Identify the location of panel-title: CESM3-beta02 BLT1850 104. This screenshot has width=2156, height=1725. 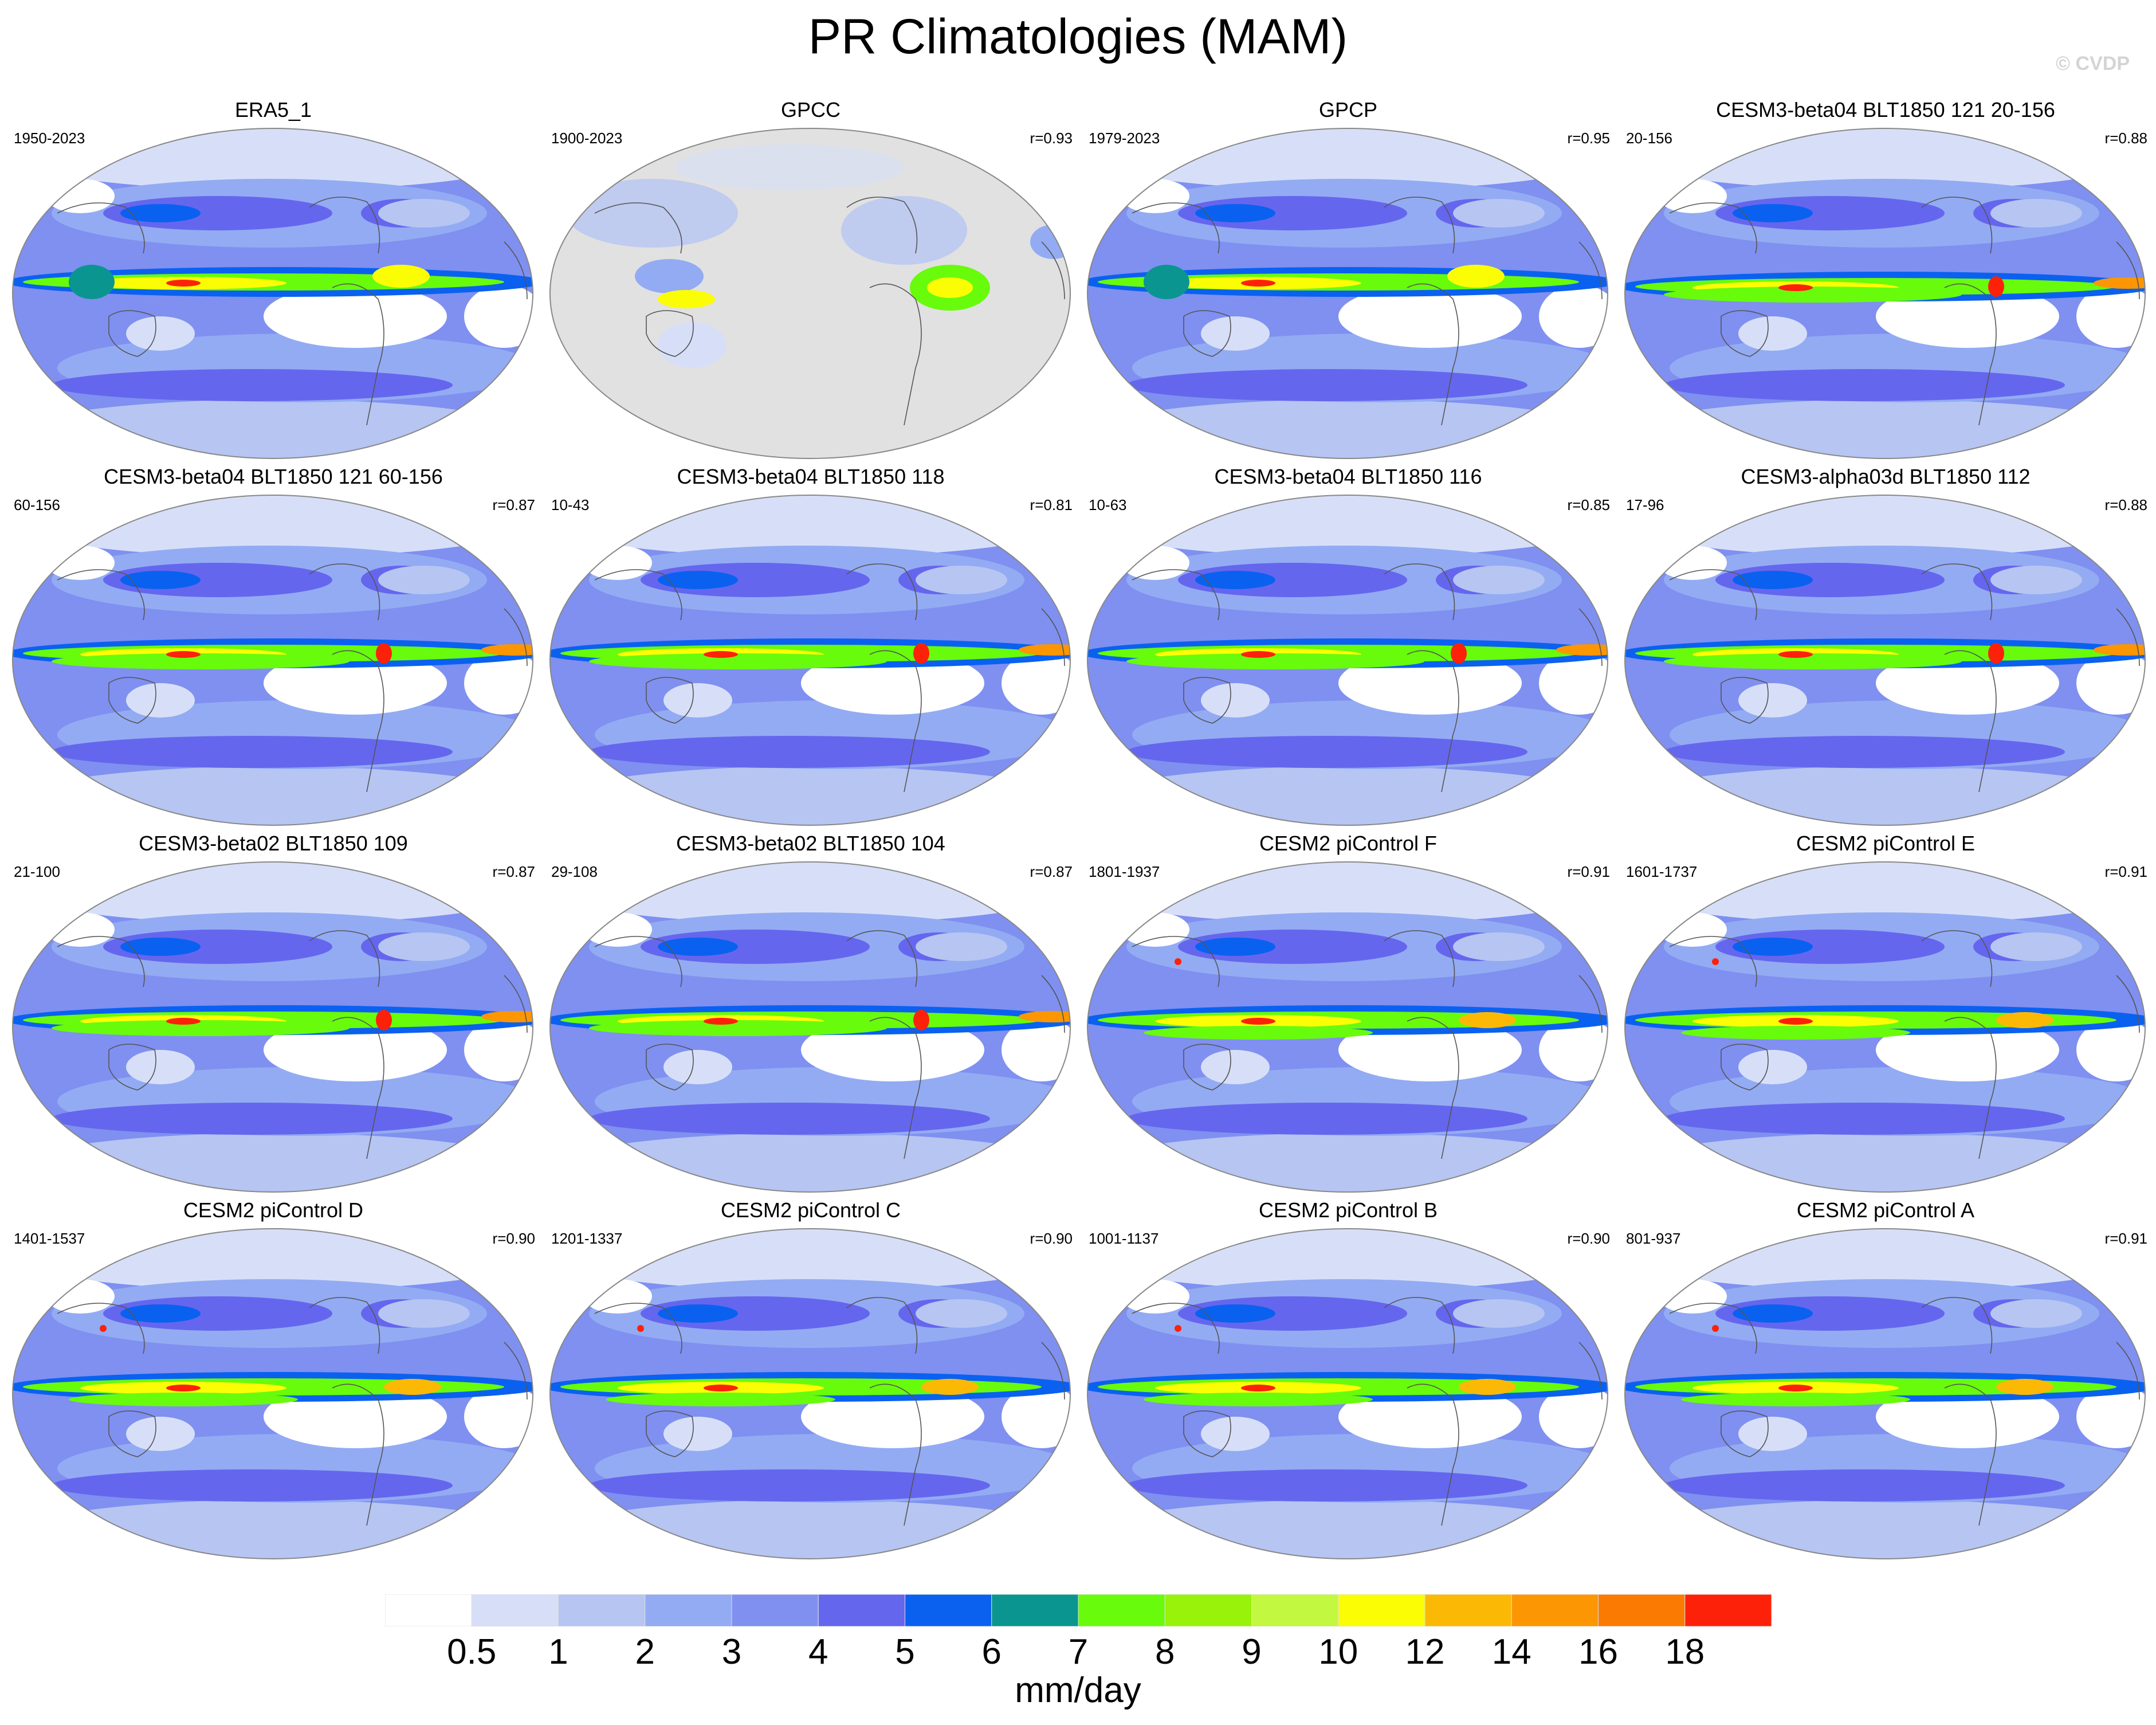
(810, 843).